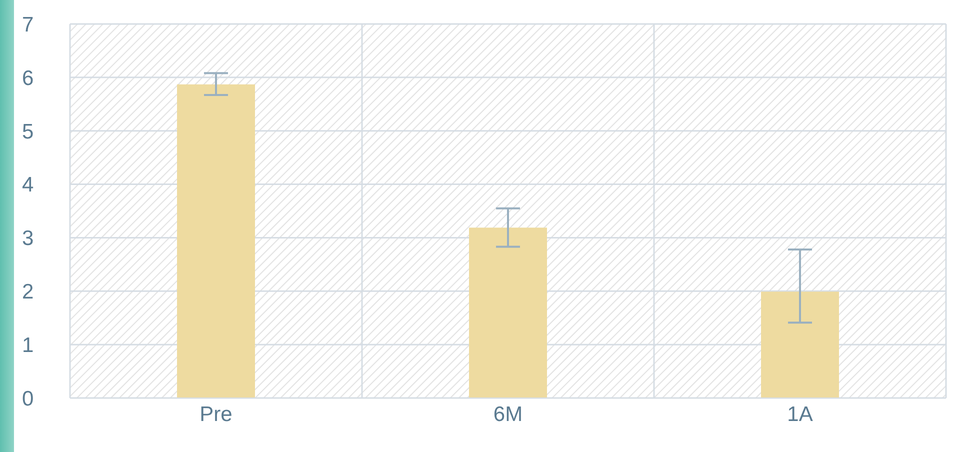 This screenshot has height=452, width=960. I want to click on y-tick-label: 7, so click(28, 24).